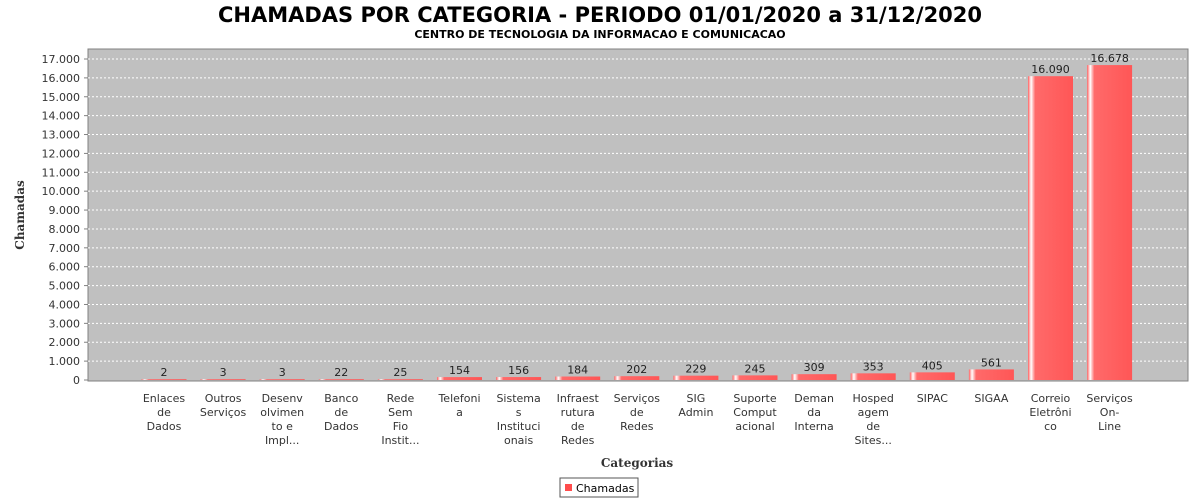  Describe the element at coordinates (61, 97) in the screenshot. I see `y-tick-label: 15.000` at that location.